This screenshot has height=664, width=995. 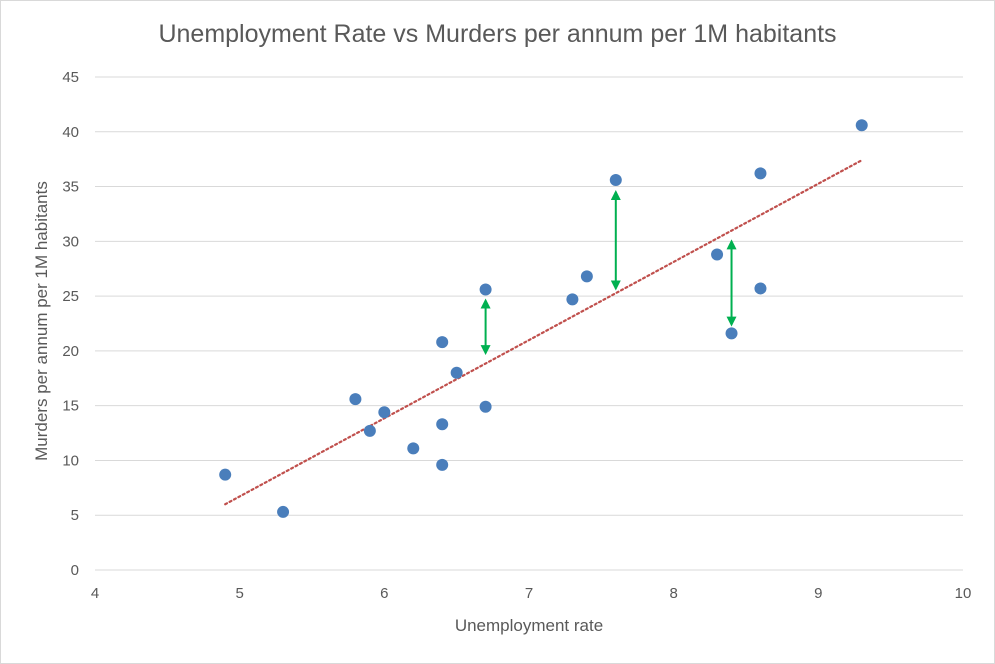 What do you see at coordinates (70, 132) in the screenshot?
I see `y-tick-label: 40` at bounding box center [70, 132].